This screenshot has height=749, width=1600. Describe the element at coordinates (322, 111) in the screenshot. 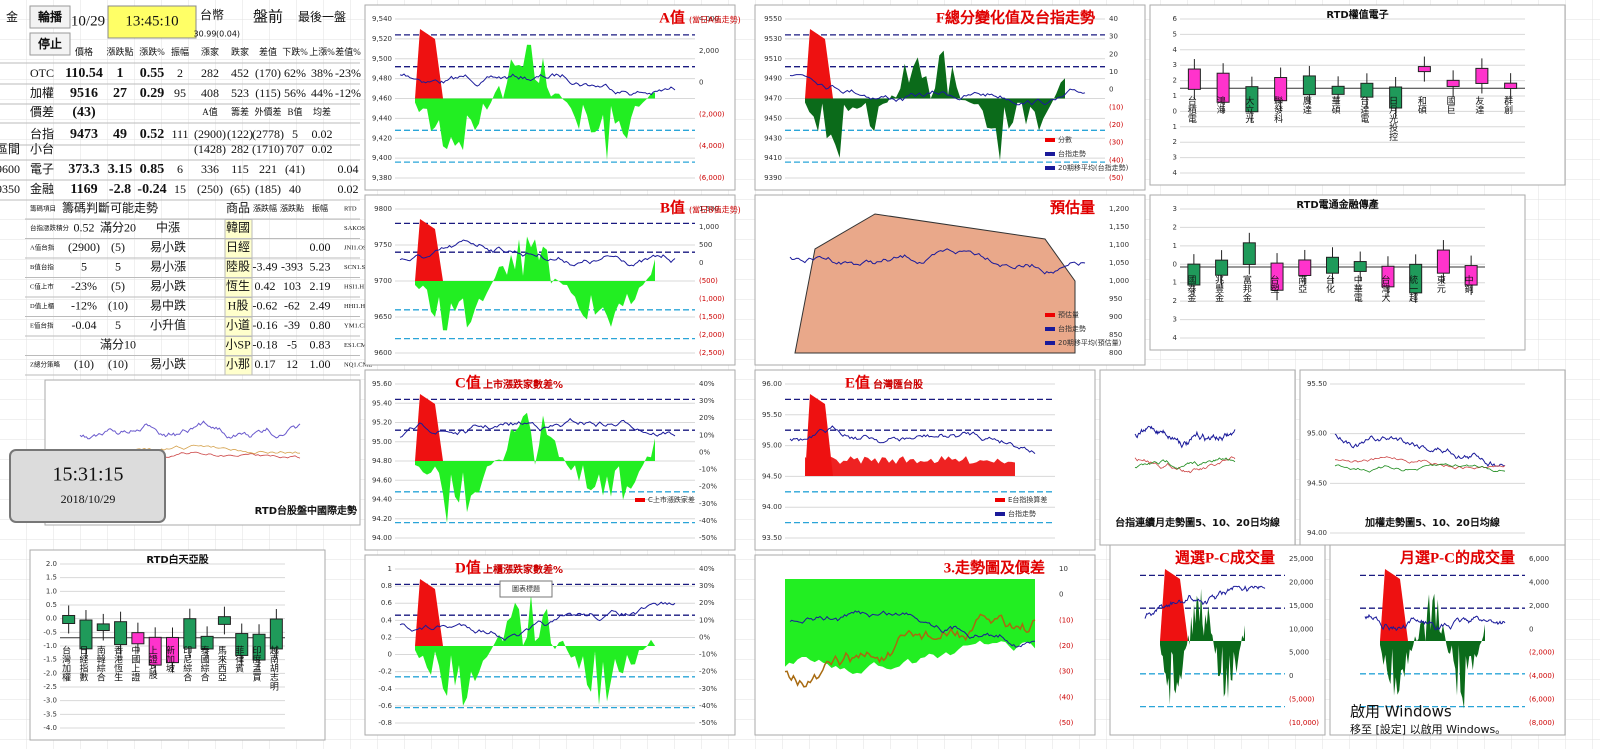

I see `column-header: 均差` at that location.